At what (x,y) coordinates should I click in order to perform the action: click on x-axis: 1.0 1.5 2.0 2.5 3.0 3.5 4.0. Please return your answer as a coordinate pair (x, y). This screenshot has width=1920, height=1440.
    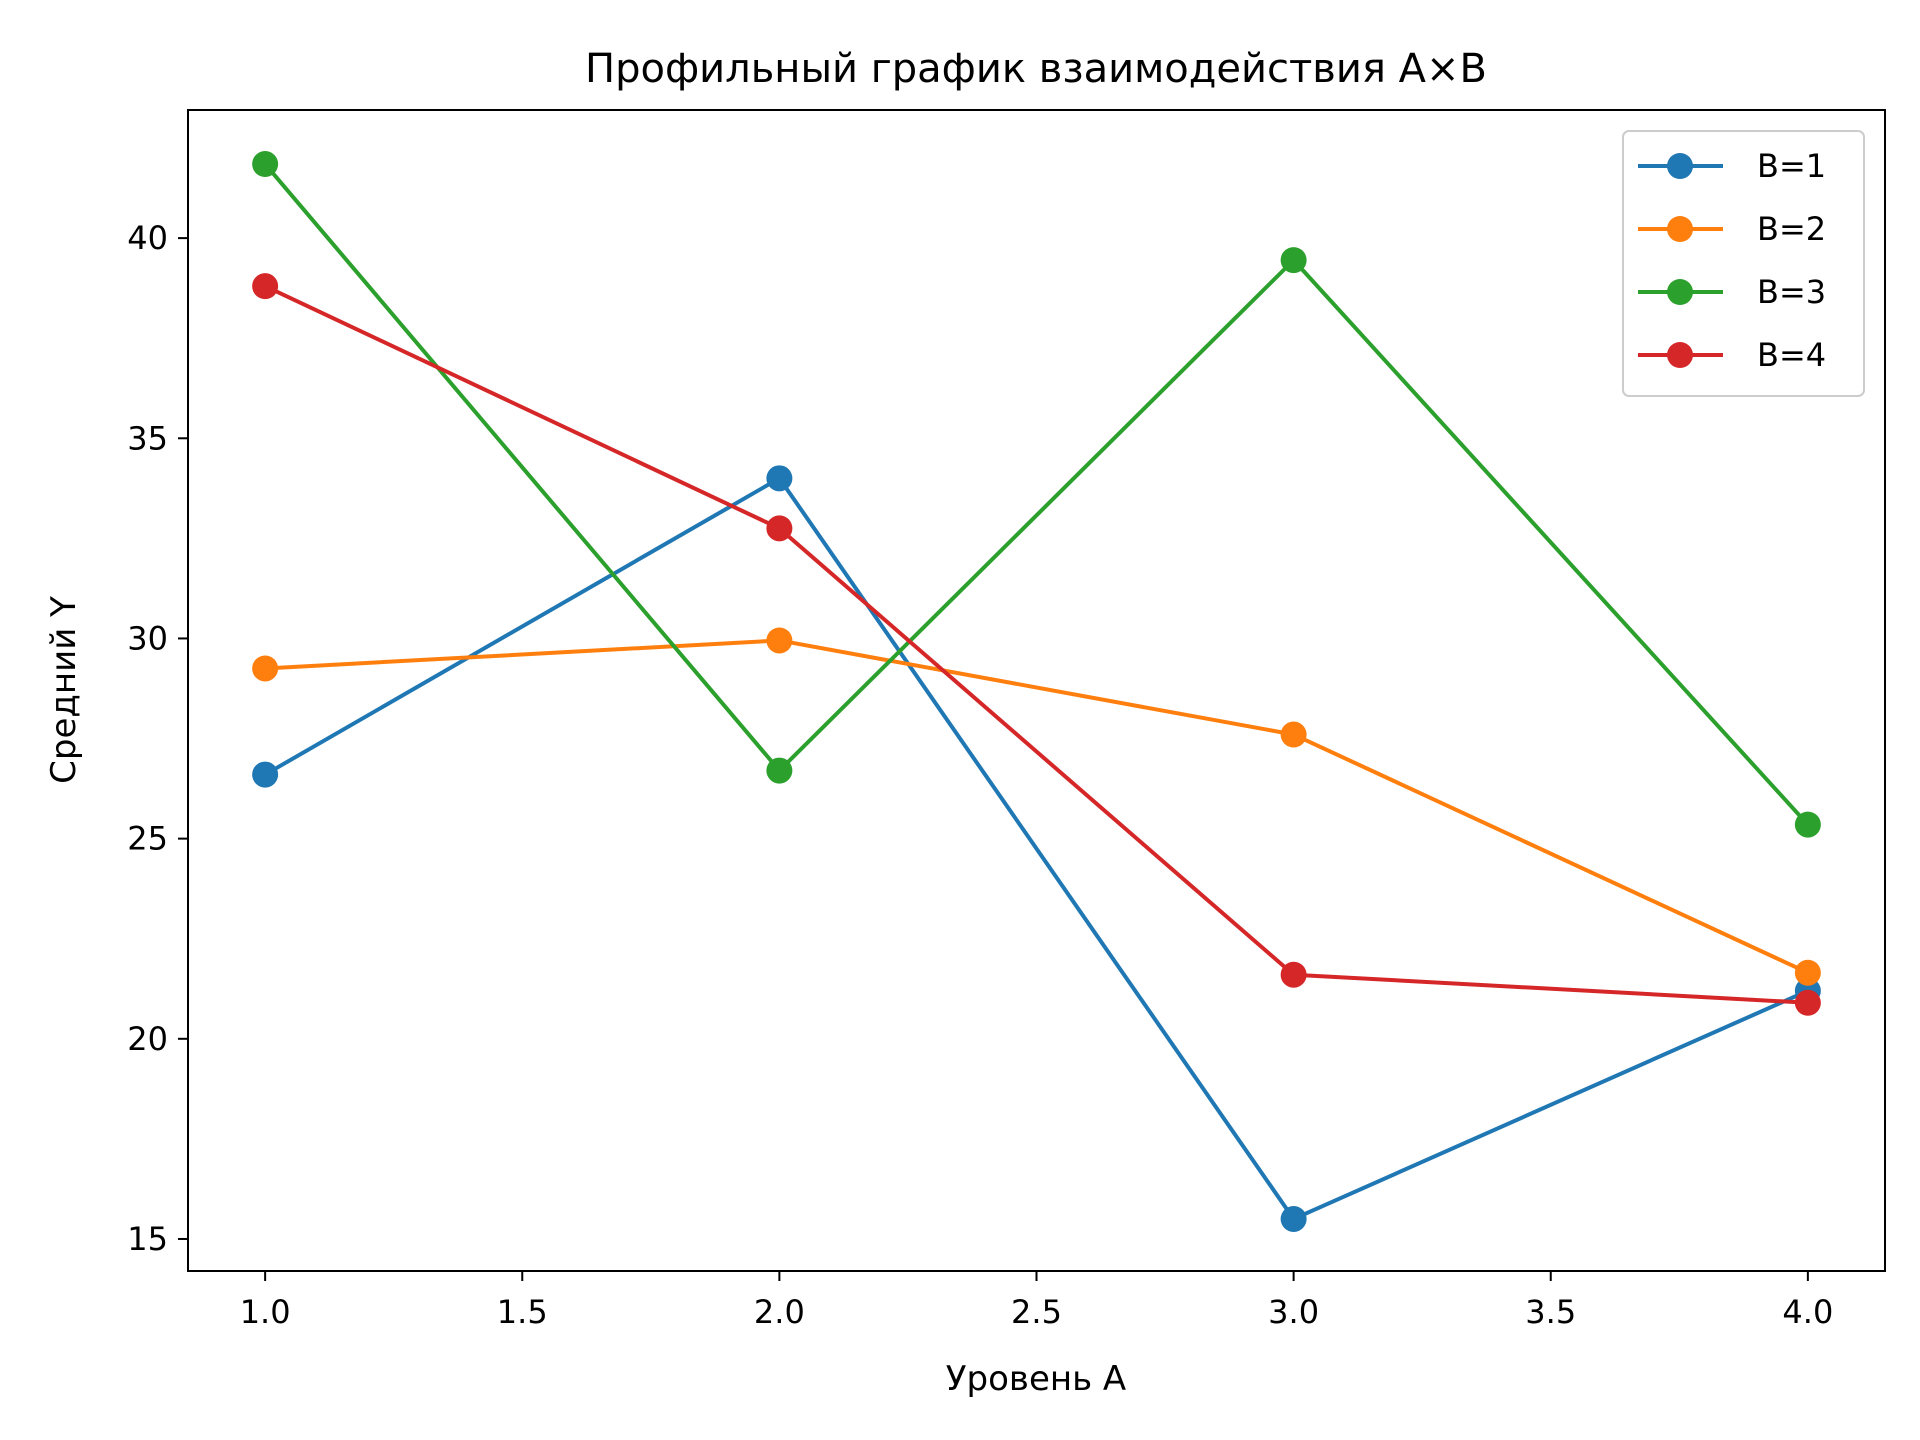
    Looking at the image, I should click on (1036, 1301).